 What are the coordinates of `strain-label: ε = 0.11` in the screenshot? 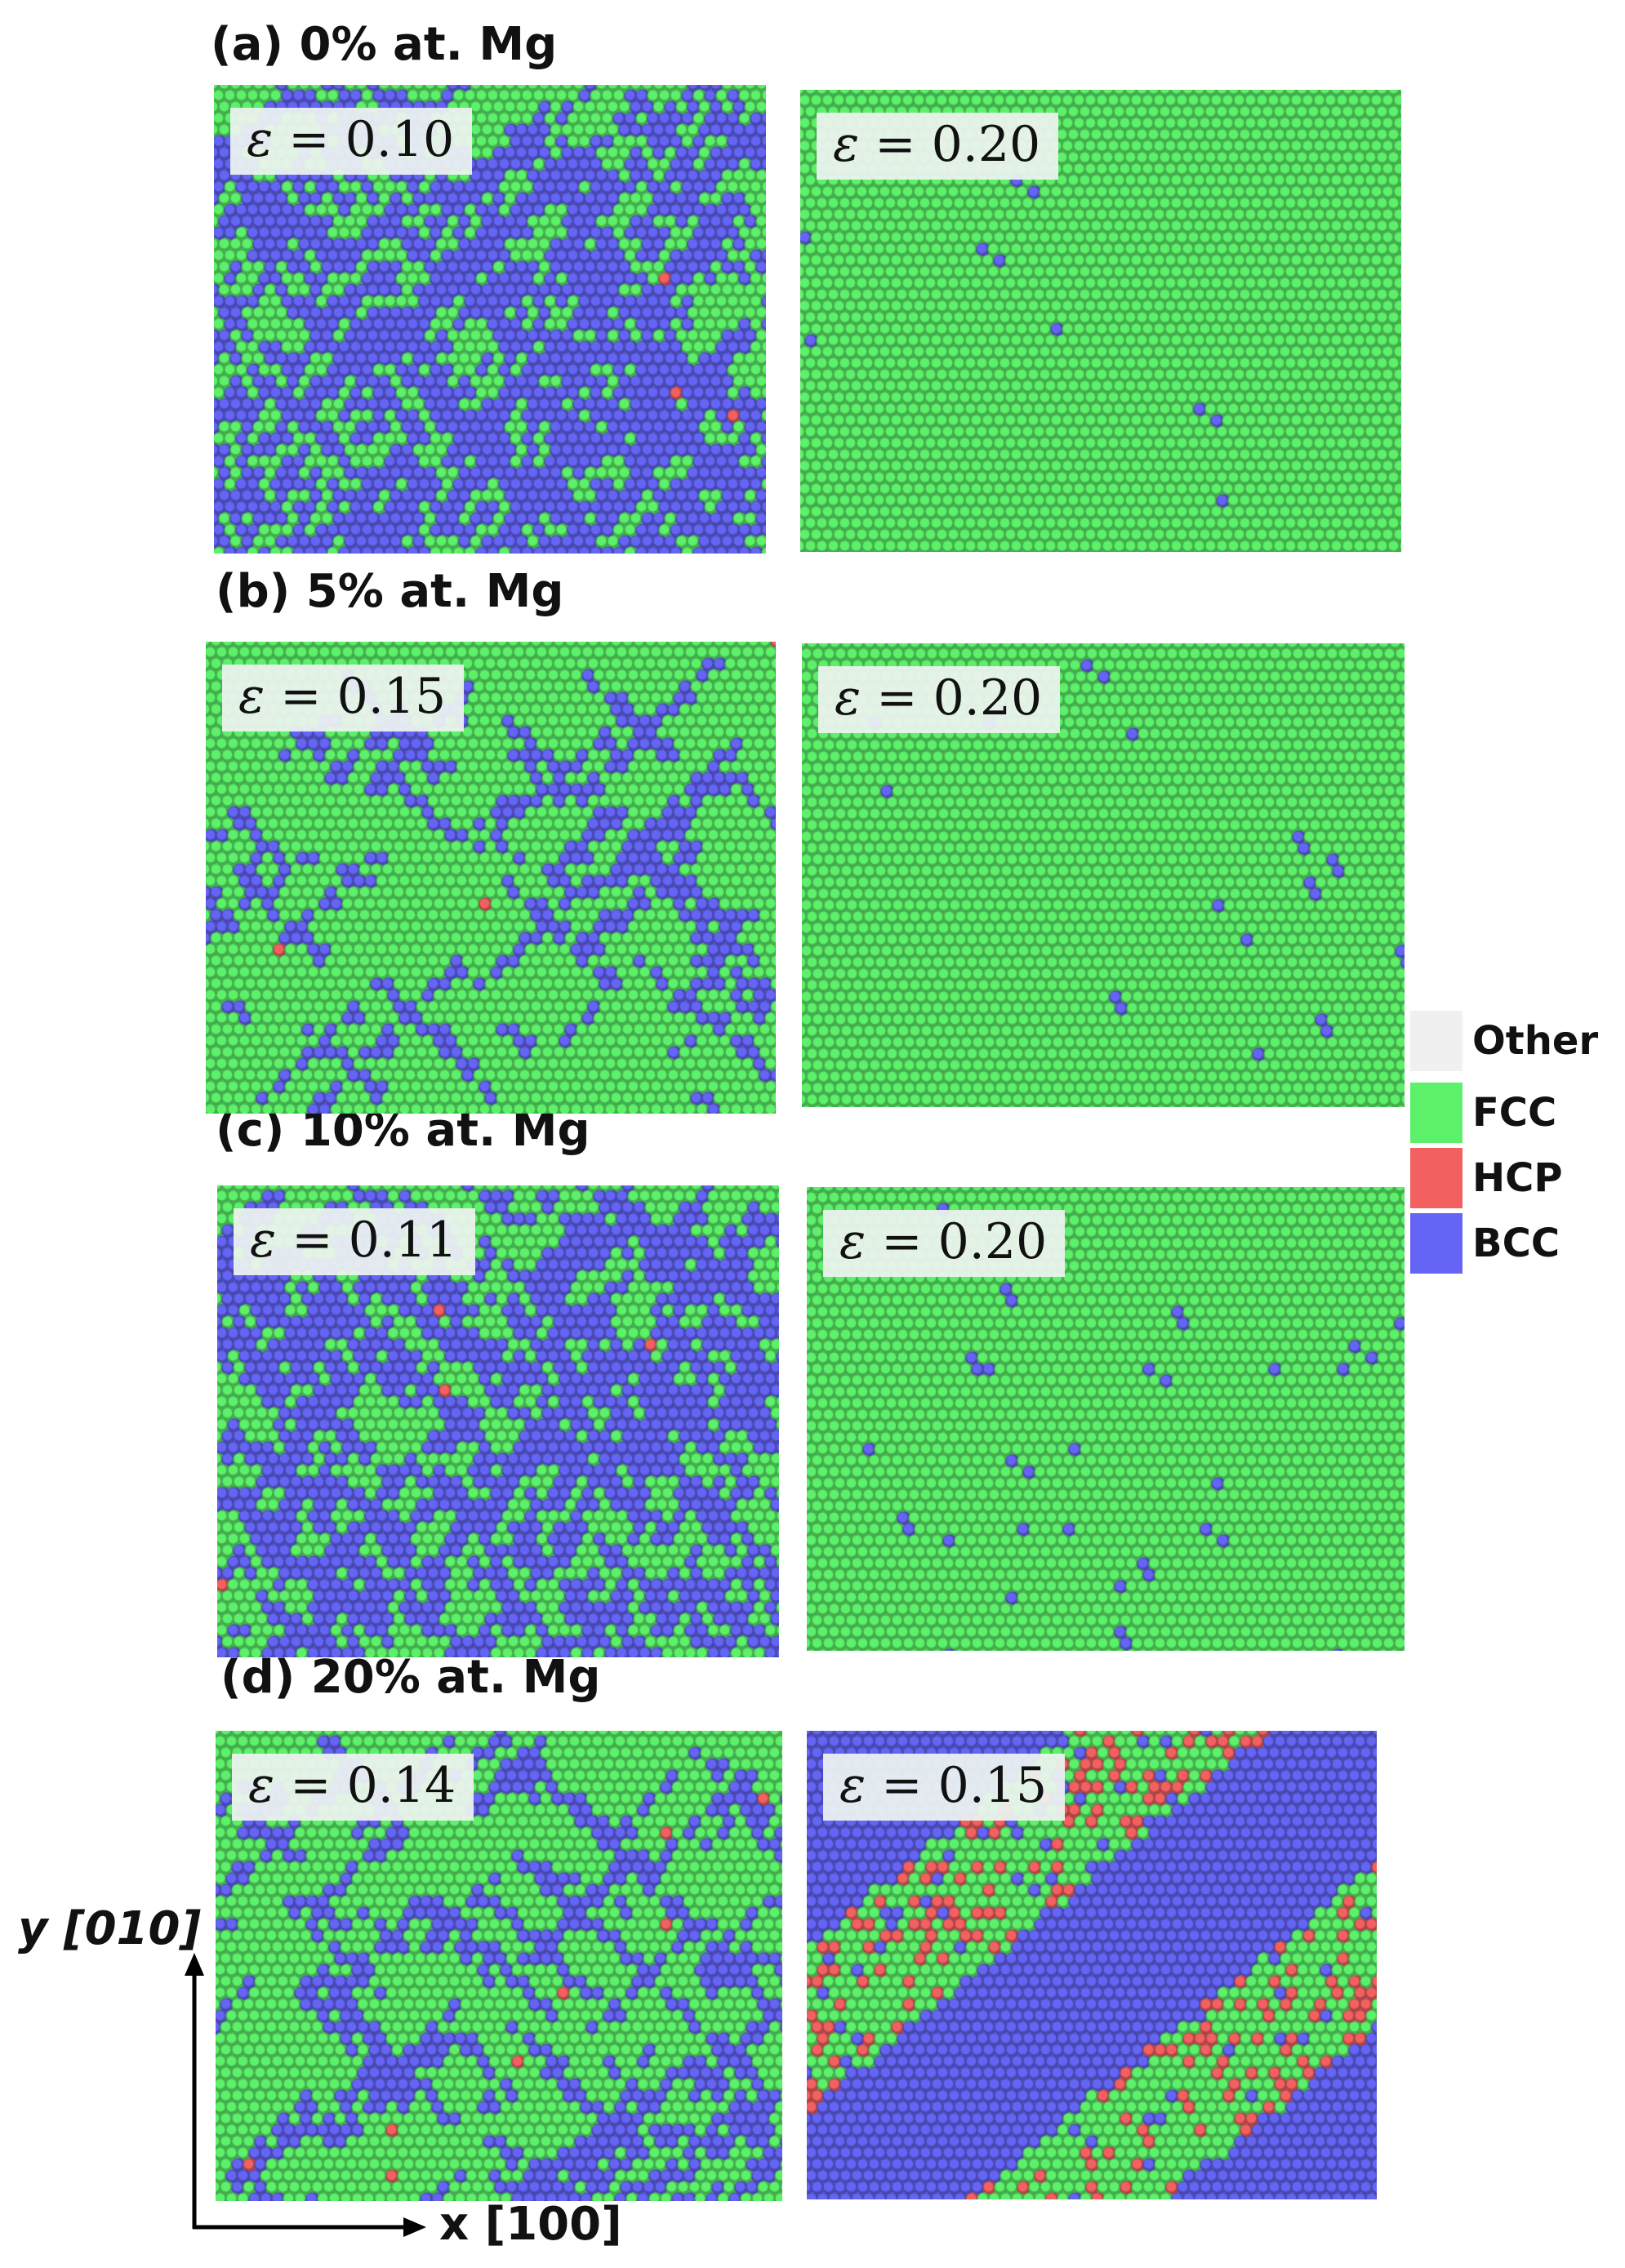 It's located at (355, 1241).